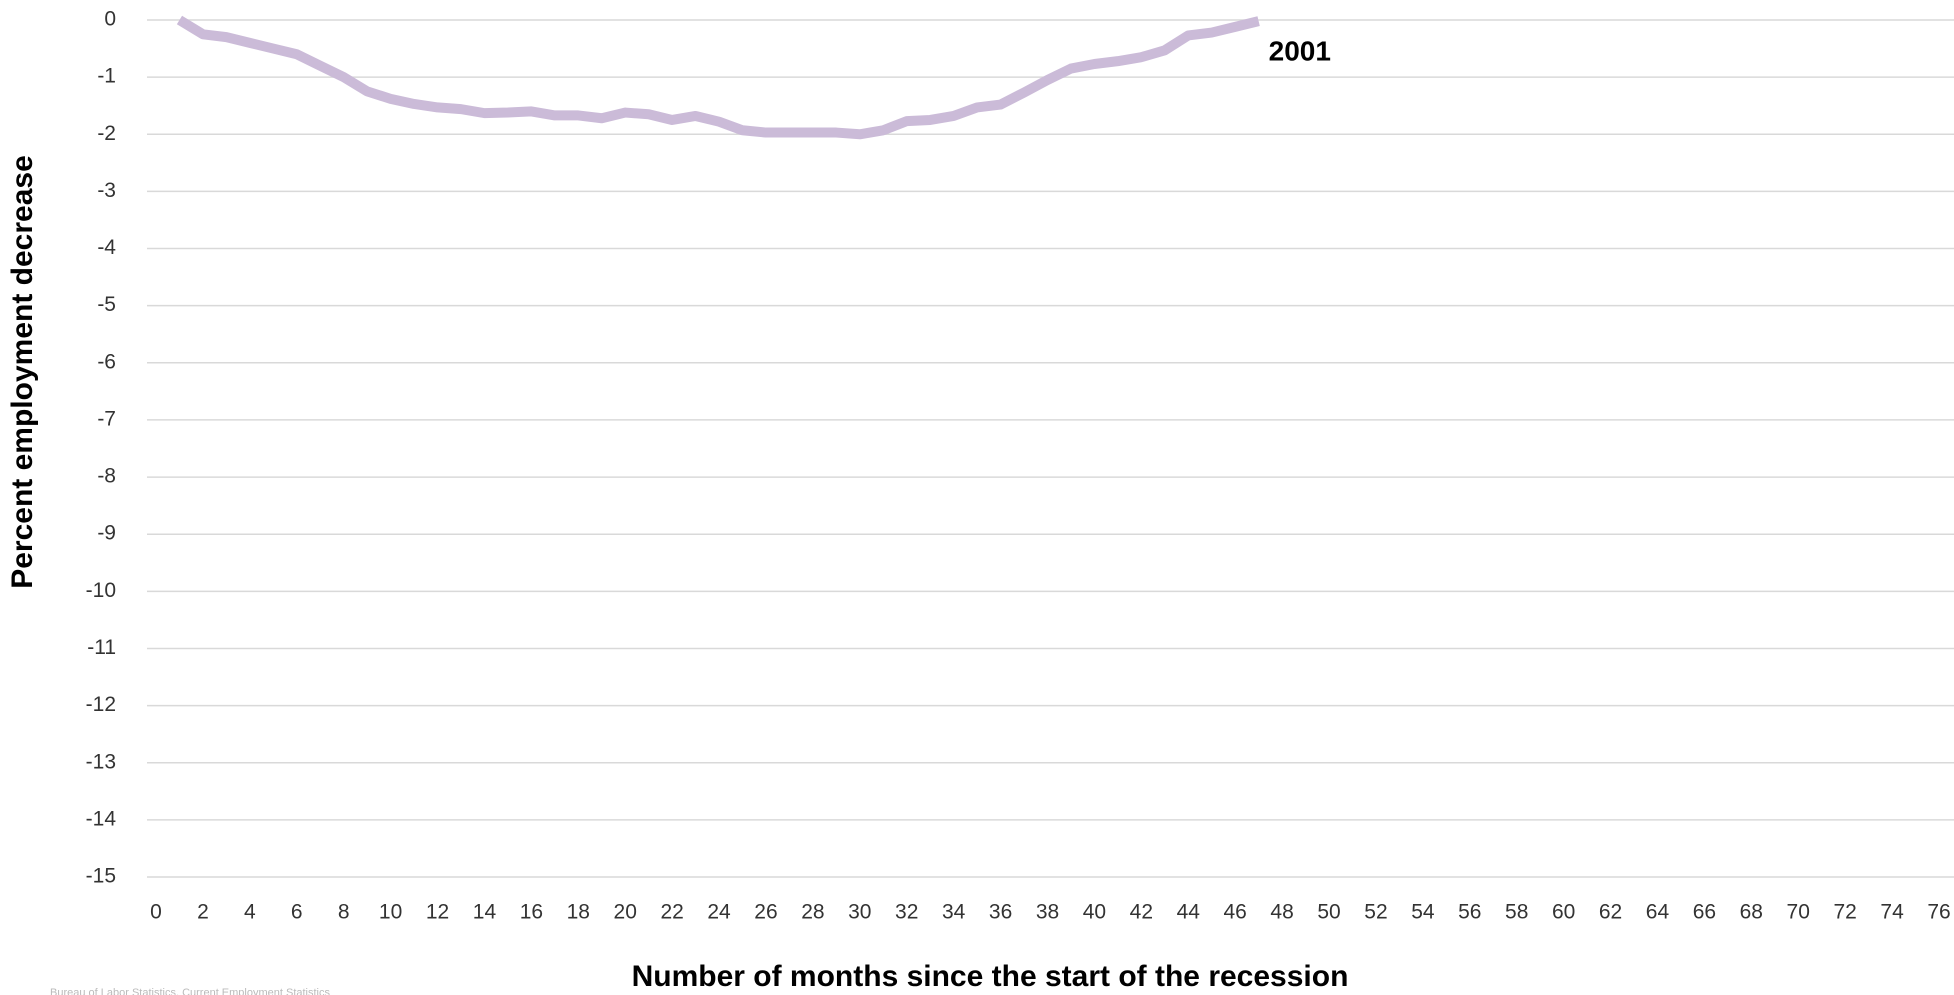  I want to click on x-tick-label: 60, so click(1563, 912).